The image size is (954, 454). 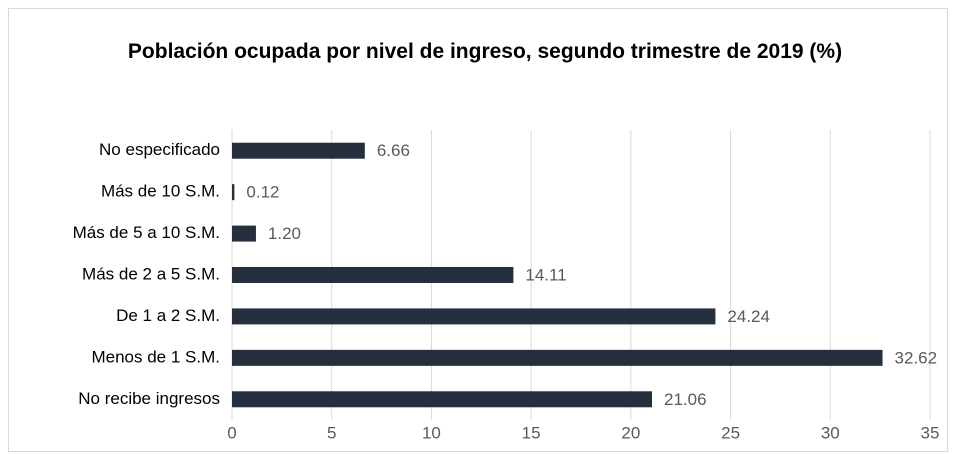 I want to click on x-tick-label: 20, so click(x=630, y=432).